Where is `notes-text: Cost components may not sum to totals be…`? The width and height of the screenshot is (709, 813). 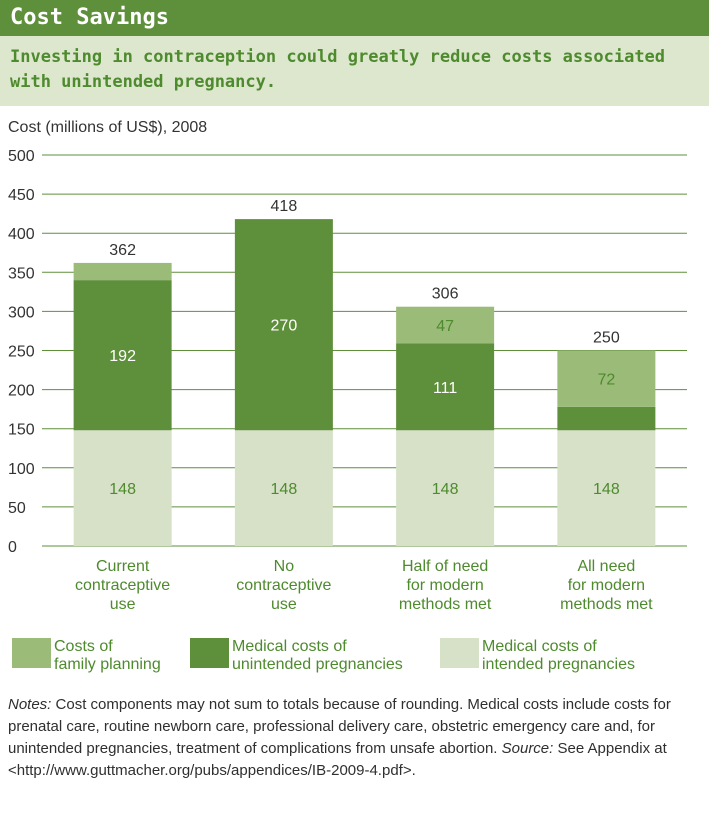
notes-text: Cost components may not sum to totals be… is located at coordinates (339, 726).